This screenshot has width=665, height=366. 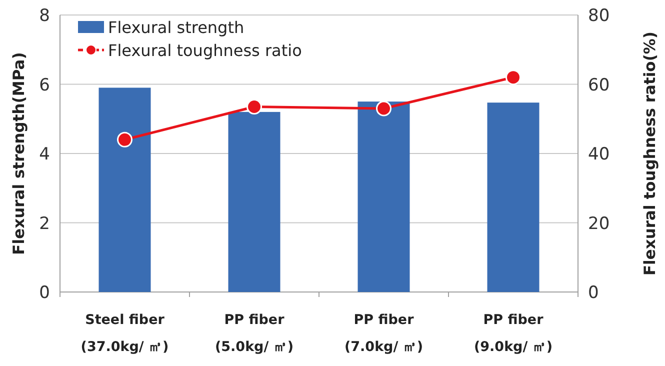 What do you see at coordinates (513, 333) in the screenshot?
I see `x-tick-label: PP fiber (9.0kg/ ㎥)` at bounding box center [513, 333].